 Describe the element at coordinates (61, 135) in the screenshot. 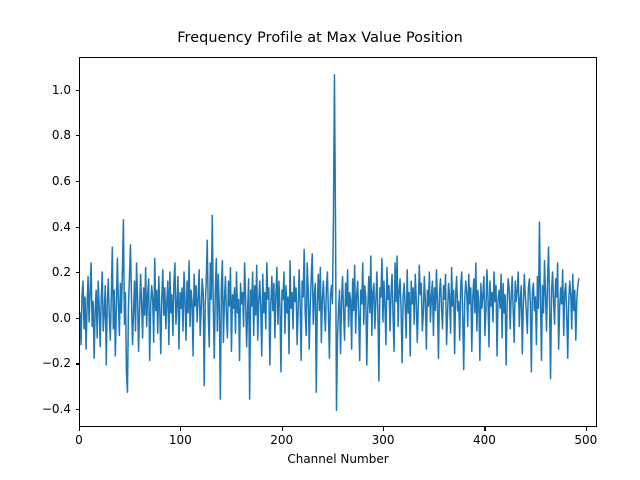

I see `y-tick-label: 0.8` at that location.